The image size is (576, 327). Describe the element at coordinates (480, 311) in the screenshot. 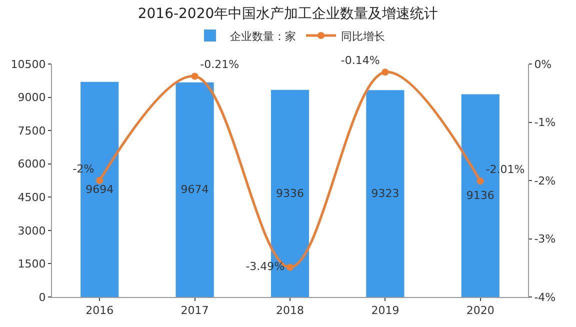

I see `x-tick-label: 2020` at that location.